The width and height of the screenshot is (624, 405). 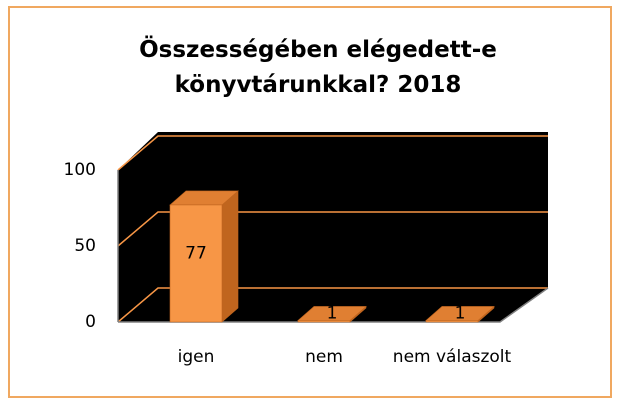 What do you see at coordinates (80, 170) in the screenshot?
I see `y-tick-label: 100` at bounding box center [80, 170].